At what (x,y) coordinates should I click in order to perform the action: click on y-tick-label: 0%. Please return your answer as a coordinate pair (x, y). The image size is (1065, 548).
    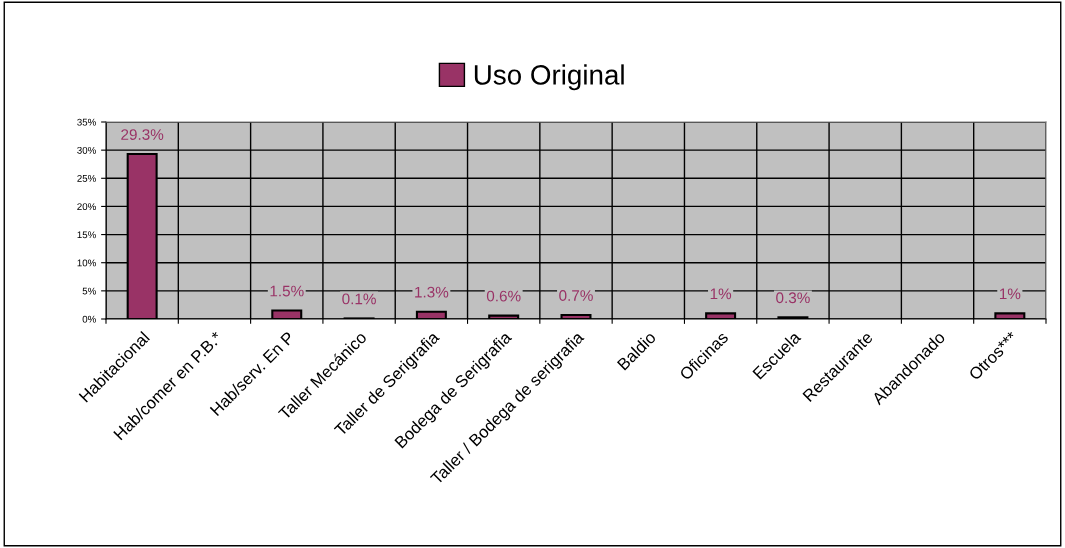
    Looking at the image, I should click on (89, 319).